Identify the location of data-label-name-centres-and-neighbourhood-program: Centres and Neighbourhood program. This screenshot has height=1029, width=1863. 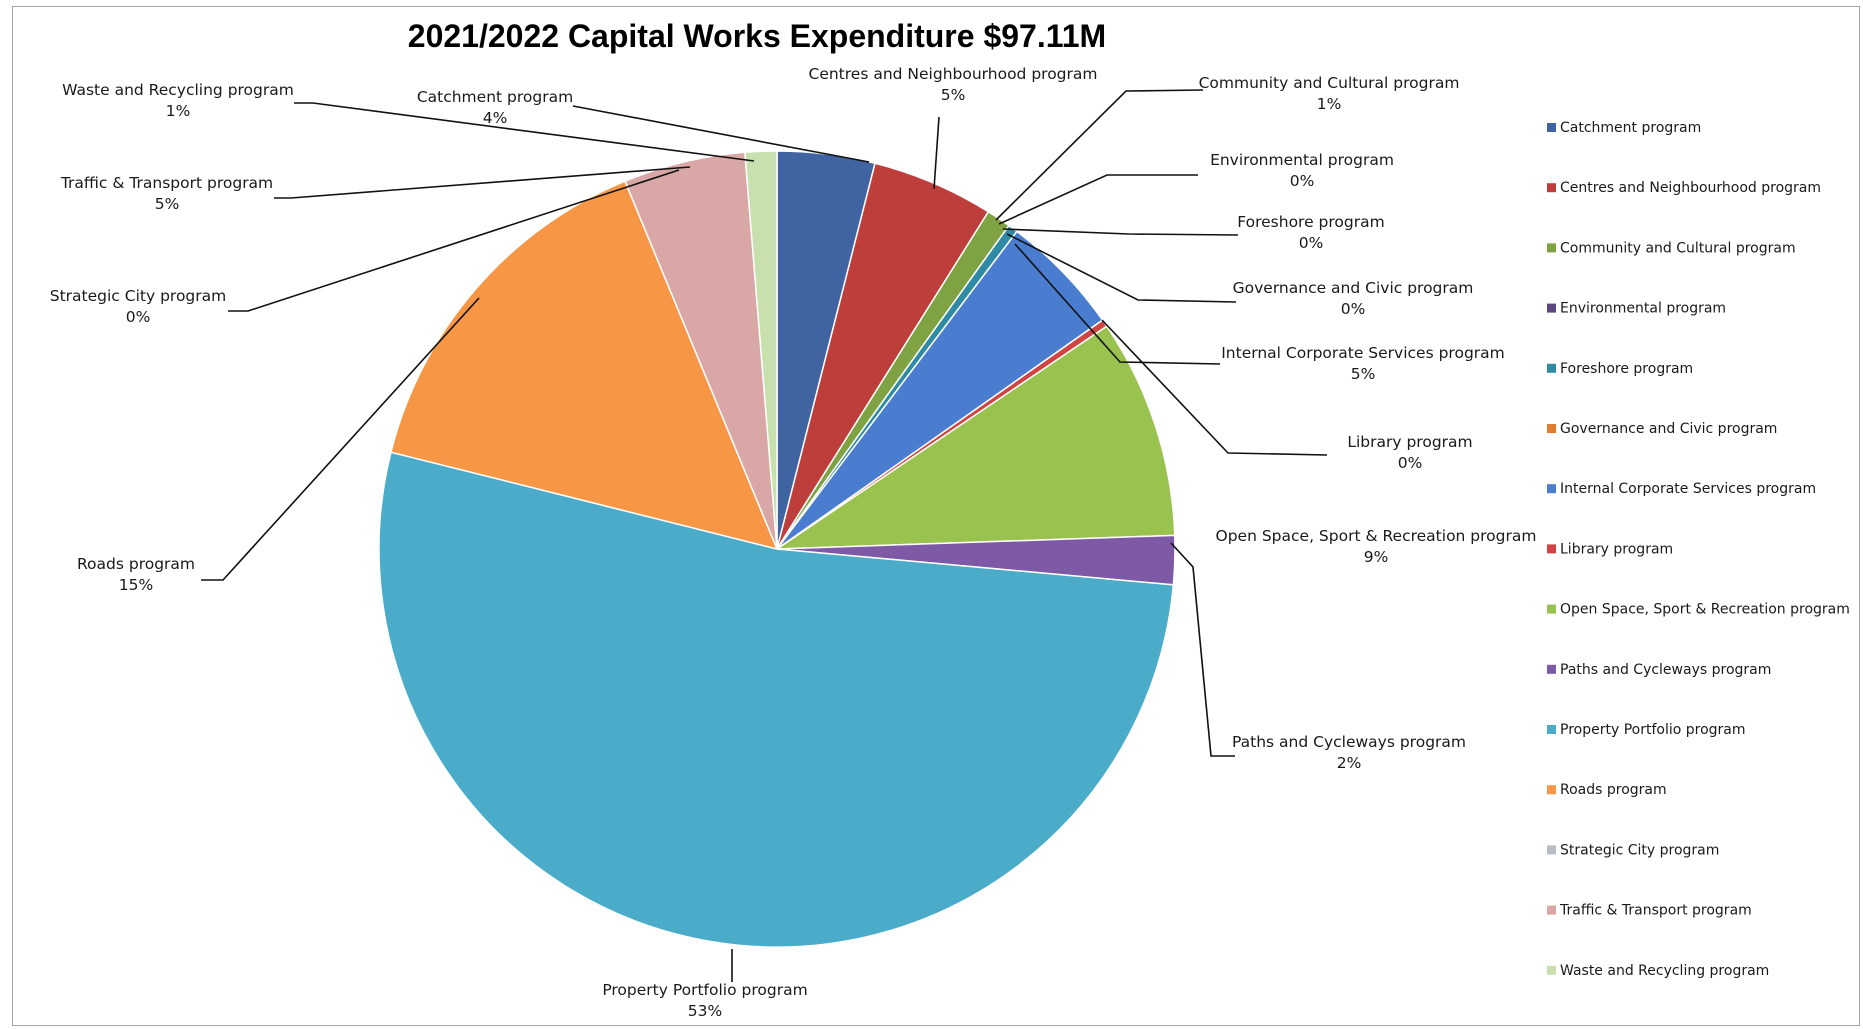
(953, 74).